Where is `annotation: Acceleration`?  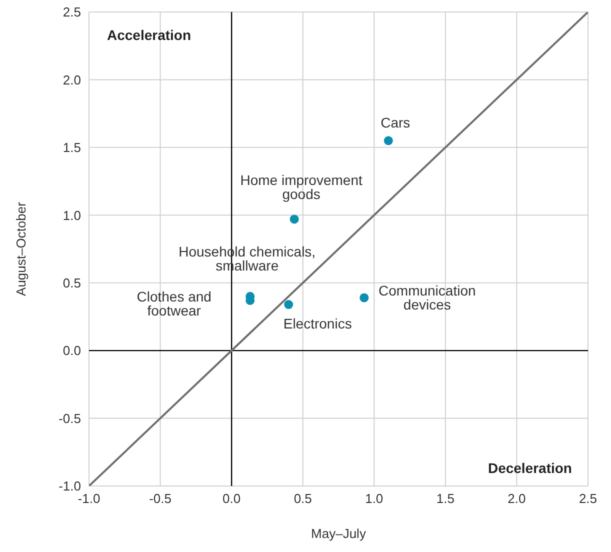
annotation: Acceleration is located at coordinates (149, 35).